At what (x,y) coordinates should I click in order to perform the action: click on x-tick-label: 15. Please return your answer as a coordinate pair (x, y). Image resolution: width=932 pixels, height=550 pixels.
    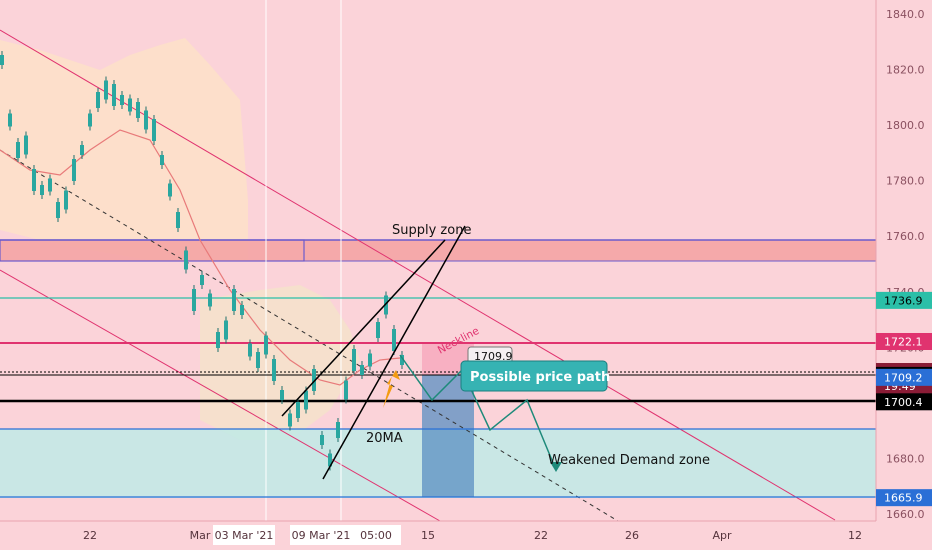
    Looking at the image, I should click on (428, 535).